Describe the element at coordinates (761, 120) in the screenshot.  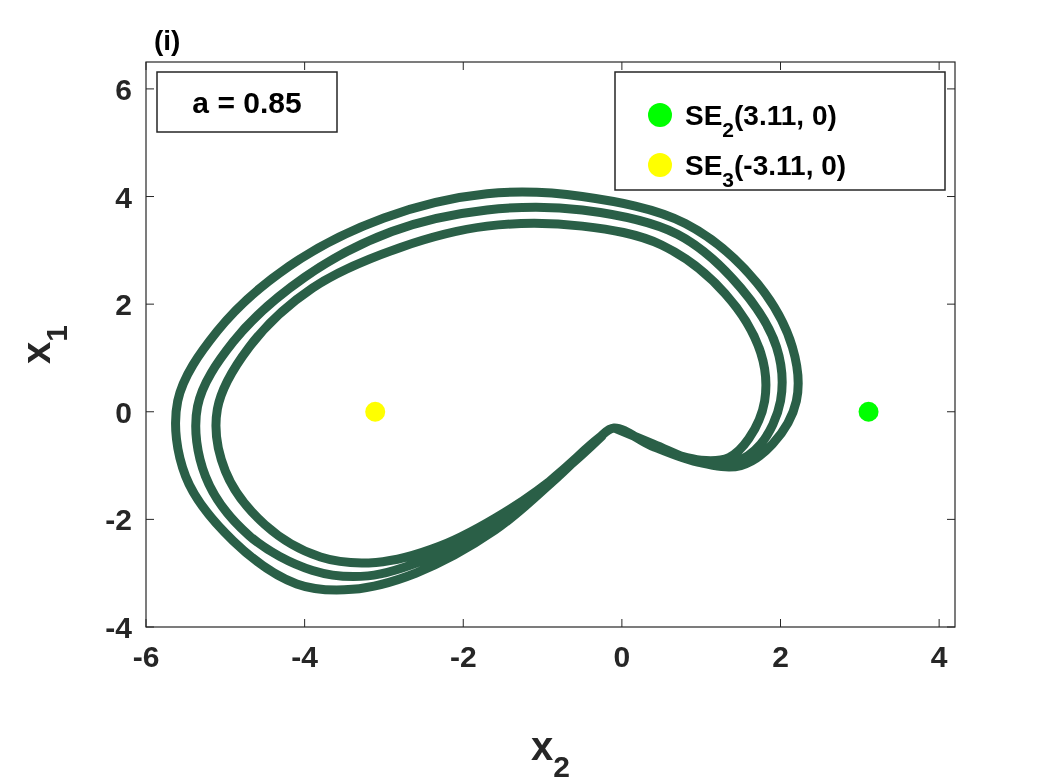
I see `legend-label: SE$_{2}$(3.11, 0)` at that location.